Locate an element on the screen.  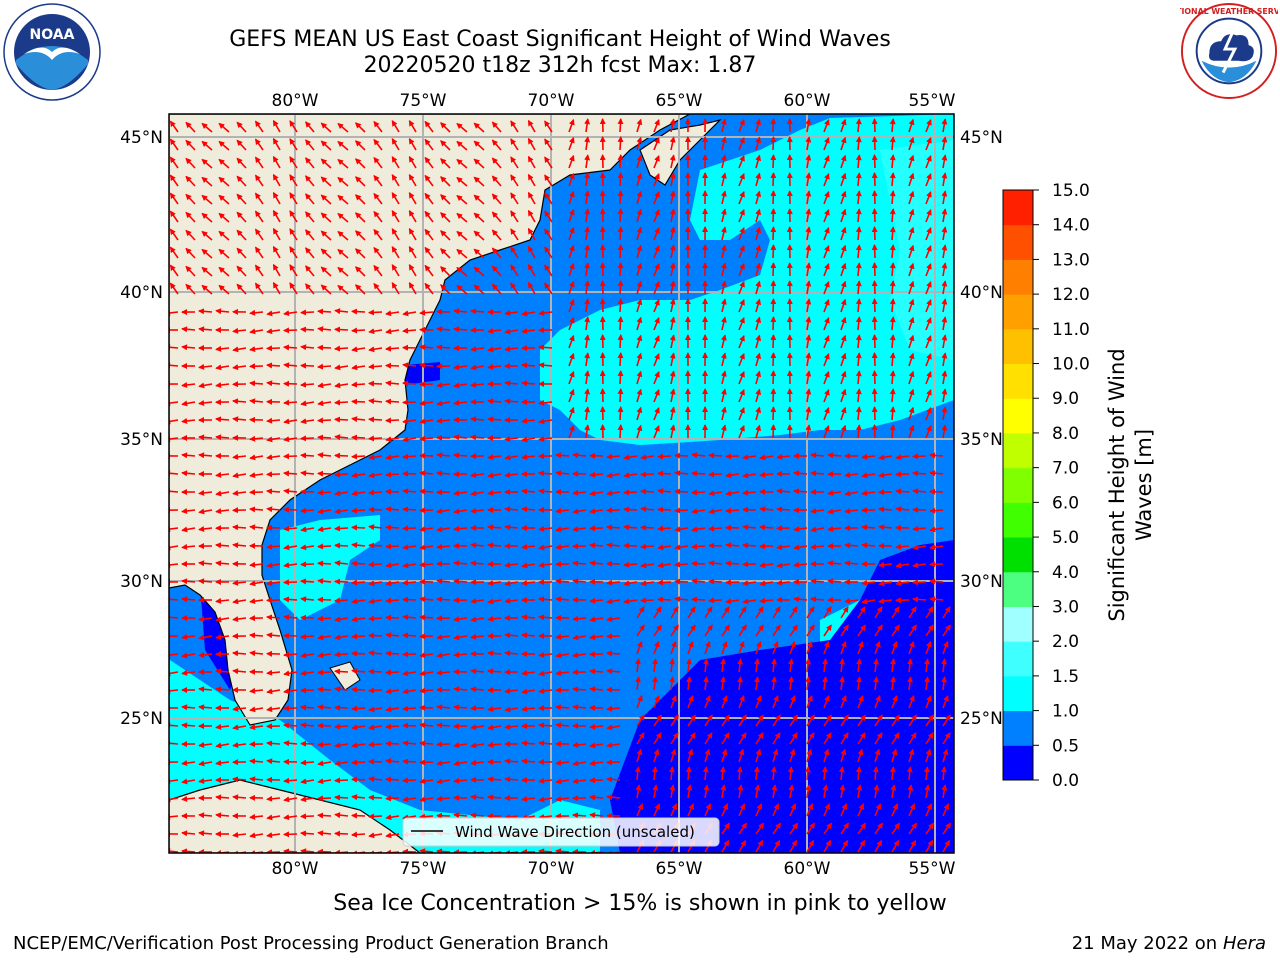
lat-label: 30°N is located at coordinates (981, 582).